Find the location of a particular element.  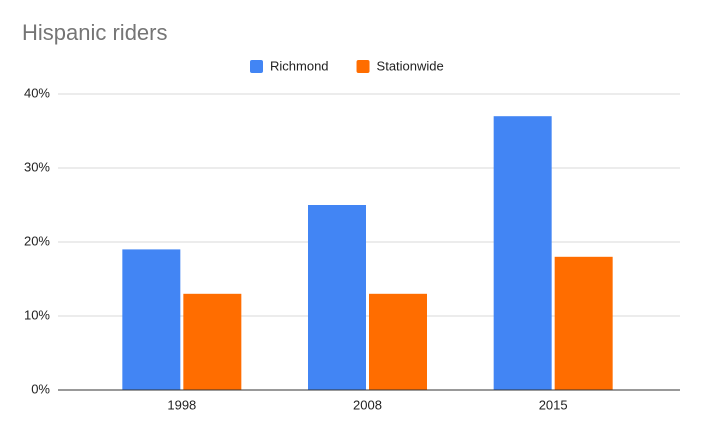

y-tick-label: 10% is located at coordinates (37, 314).